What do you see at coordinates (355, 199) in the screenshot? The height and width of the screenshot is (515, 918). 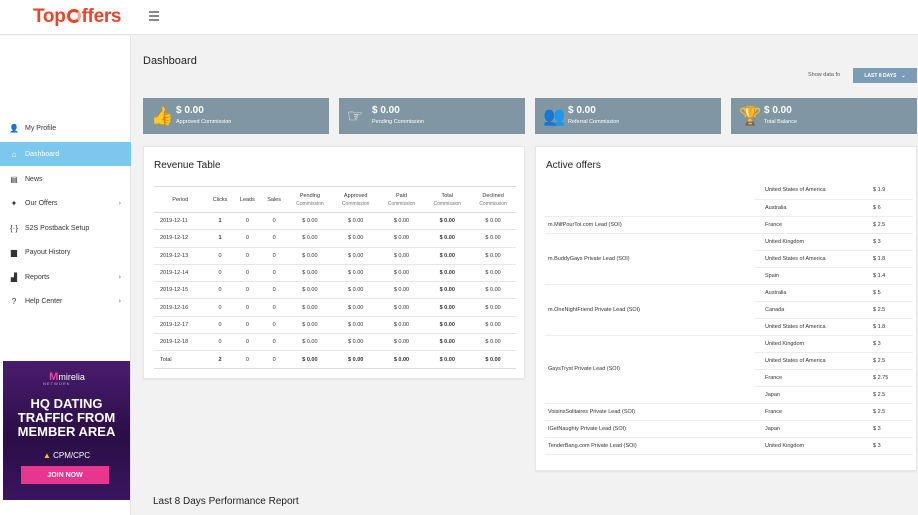 I see `column-header: Approved Commission` at bounding box center [355, 199].